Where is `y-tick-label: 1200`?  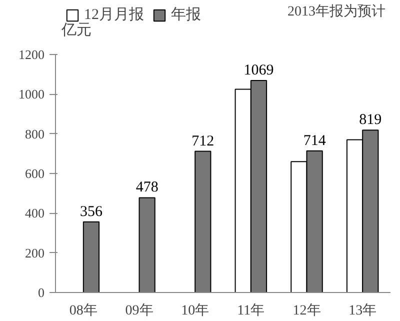
y-tick-label: 1200 is located at coordinates (31, 54).